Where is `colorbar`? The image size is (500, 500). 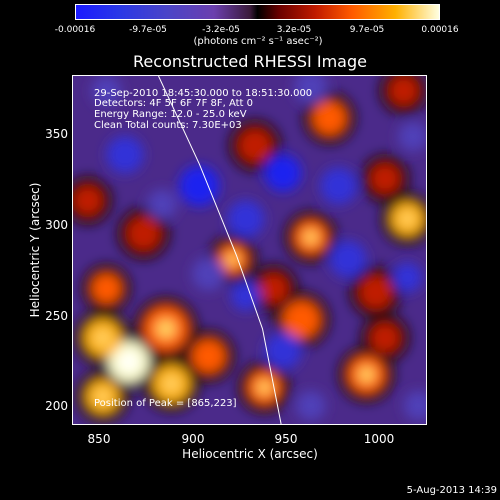
colorbar is located at coordinates (257, 12).